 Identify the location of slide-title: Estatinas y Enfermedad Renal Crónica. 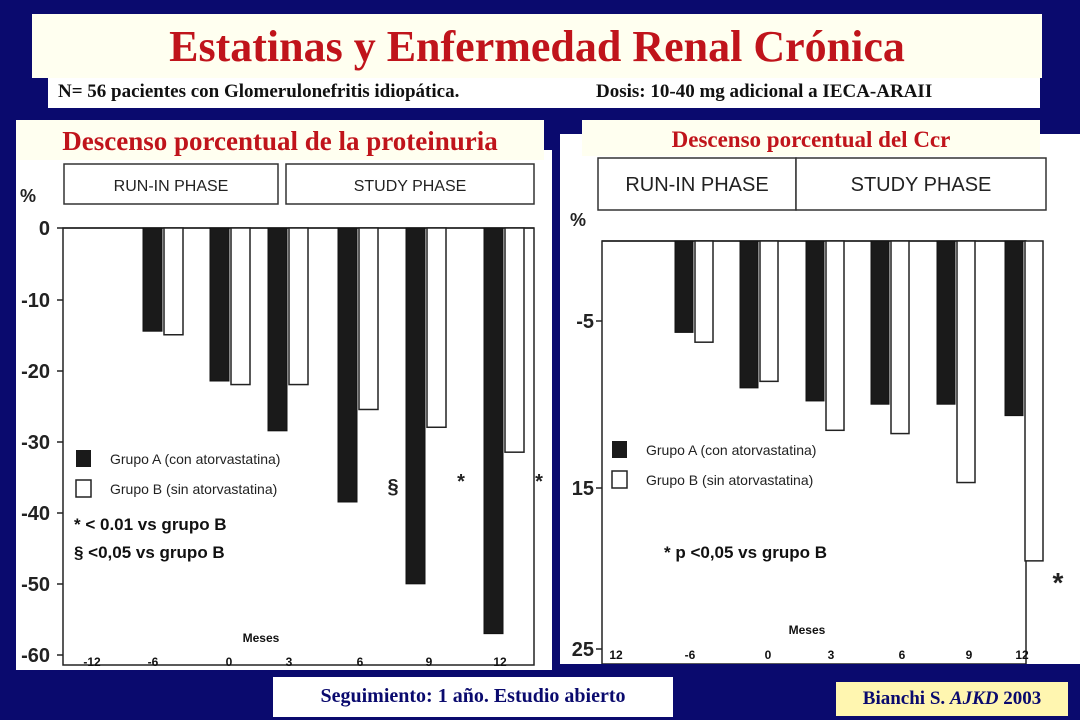
(537, 46).